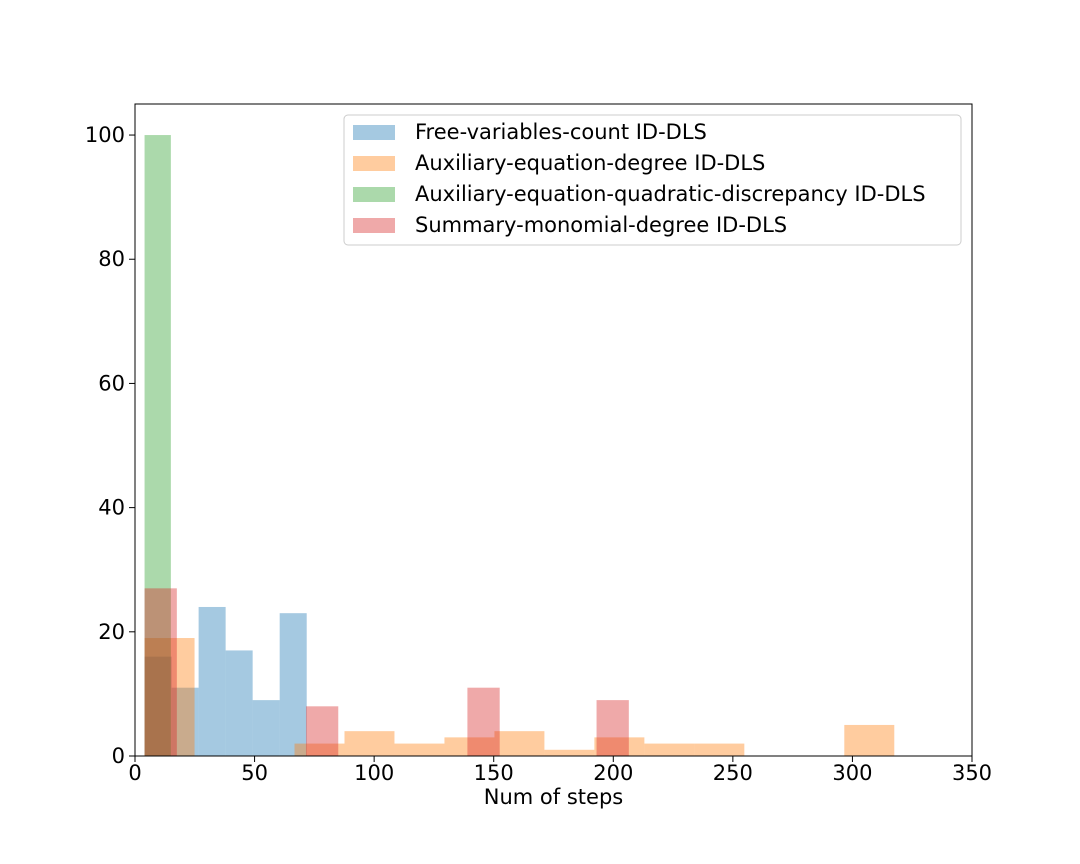  What do you see at coordinates (105, 135) in the screenshot?
I see `y-tick-label: 100` at bounding box center [105, 135].